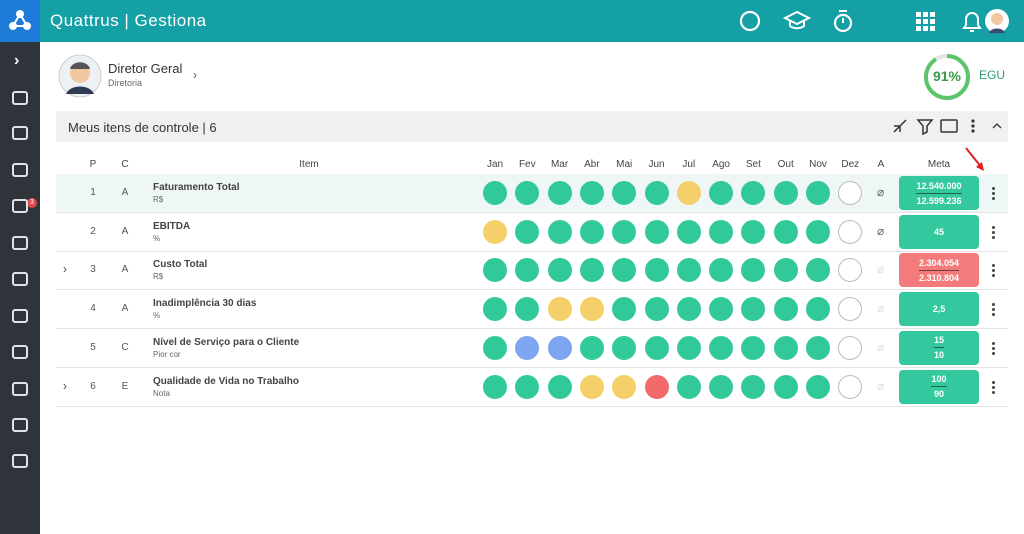  What do you see at coordinates (195, 75) in the screenshot?
I see `user-expand: ›` at bounding box center [195, 75].